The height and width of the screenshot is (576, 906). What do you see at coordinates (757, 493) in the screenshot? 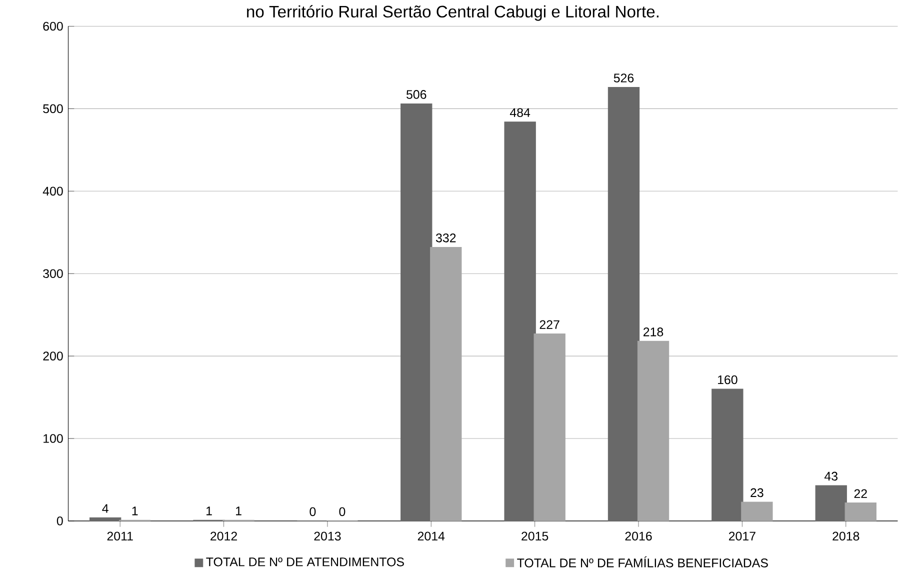
I see `data-label: 23` at bounding box center [757, 493].